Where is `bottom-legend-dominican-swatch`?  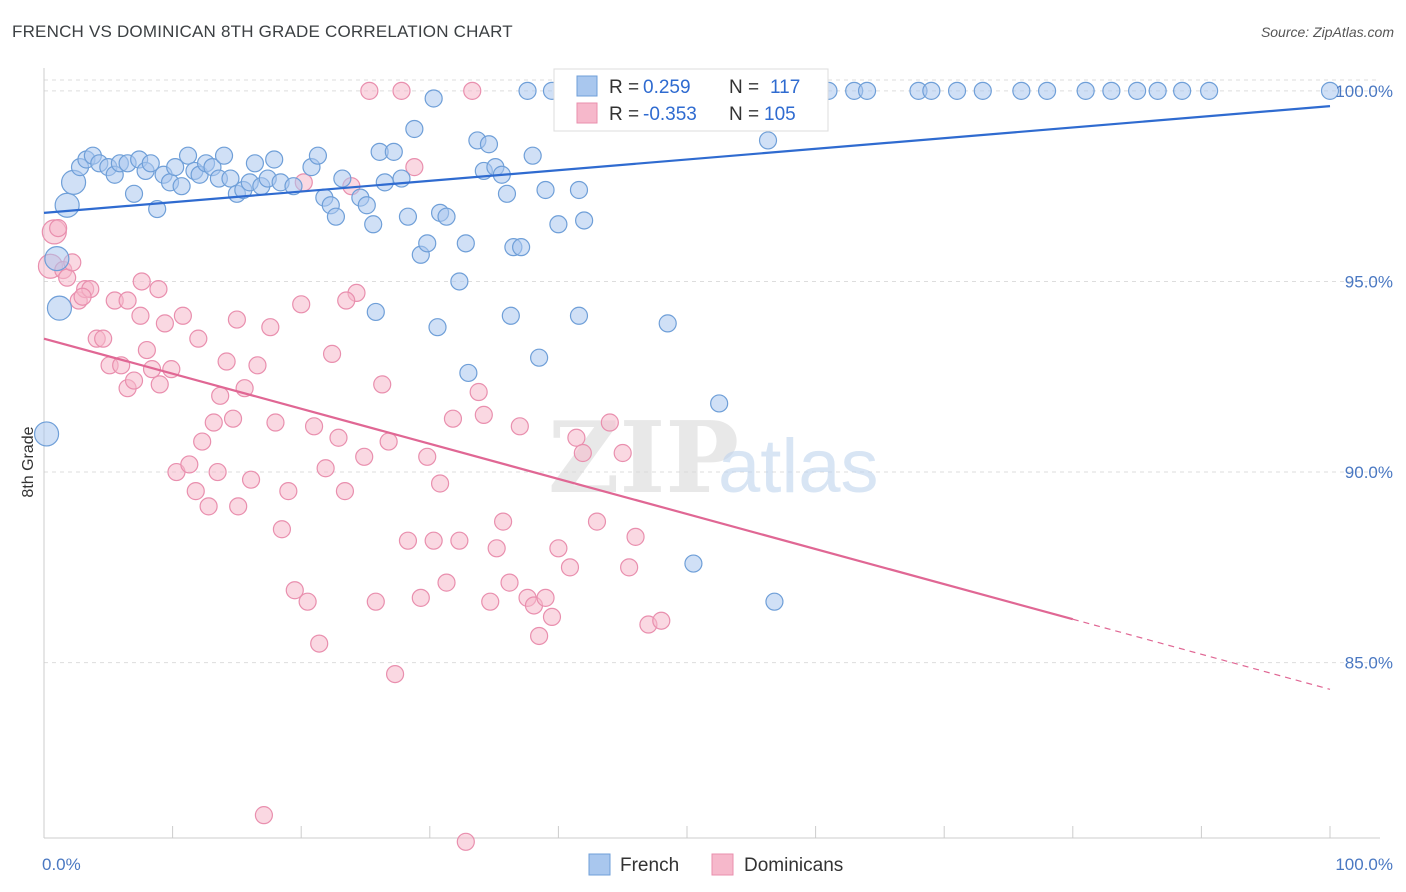 bottom-legend-dominican-swatch is located at coordinates (722, 864).